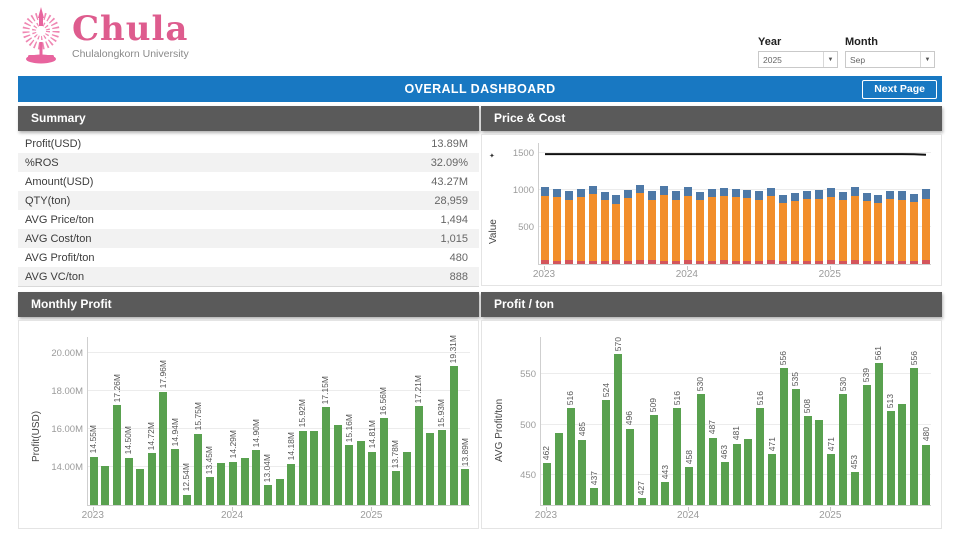  What do you see at coordinates (798, 59) in the screenshot?
I see `year-dropdown: 2025 ▼` at bounding box center [798, 59].